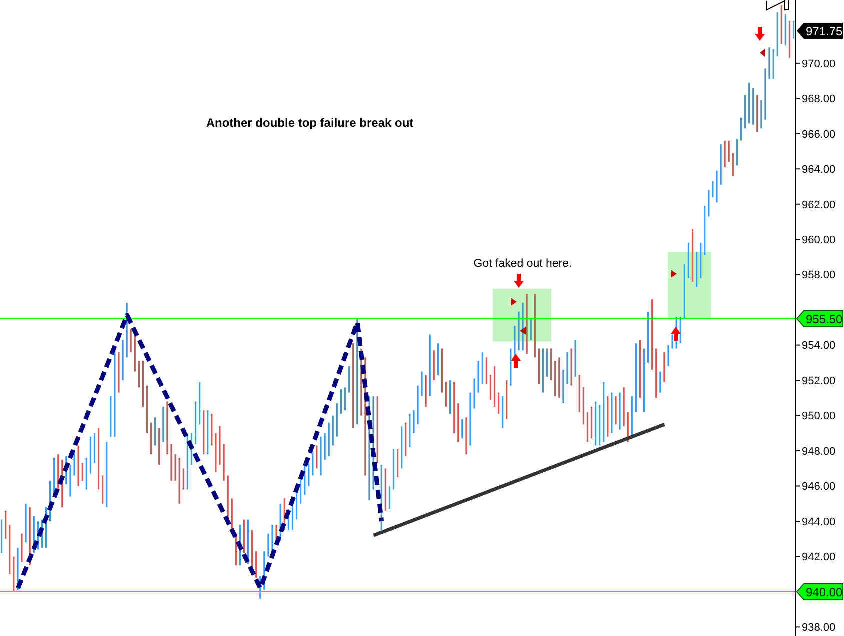 The width and height of the screenshot is (844, 636). What do you see at coordinates (819, 487) in the screenshot?
I see `y-tick-label: 946.00` at bounding box center [819, 487].